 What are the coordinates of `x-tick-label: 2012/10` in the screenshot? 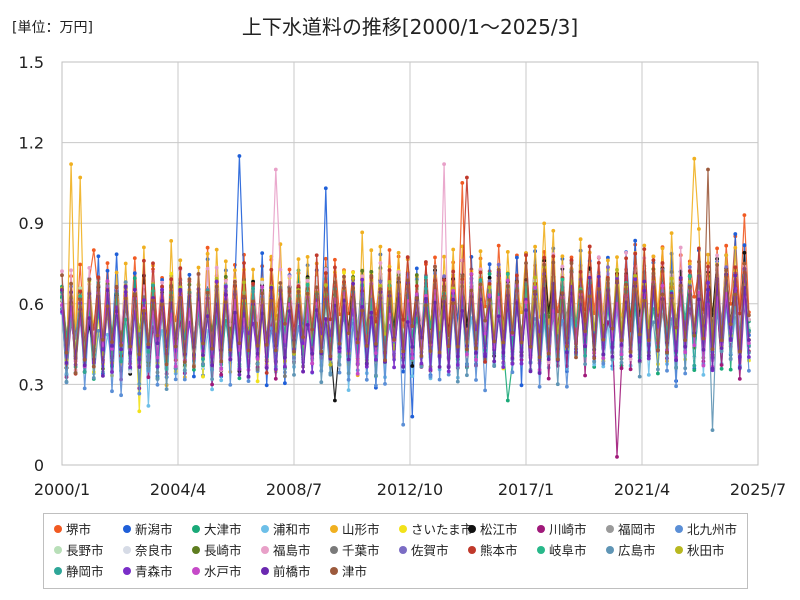 It's located at (410, 489).